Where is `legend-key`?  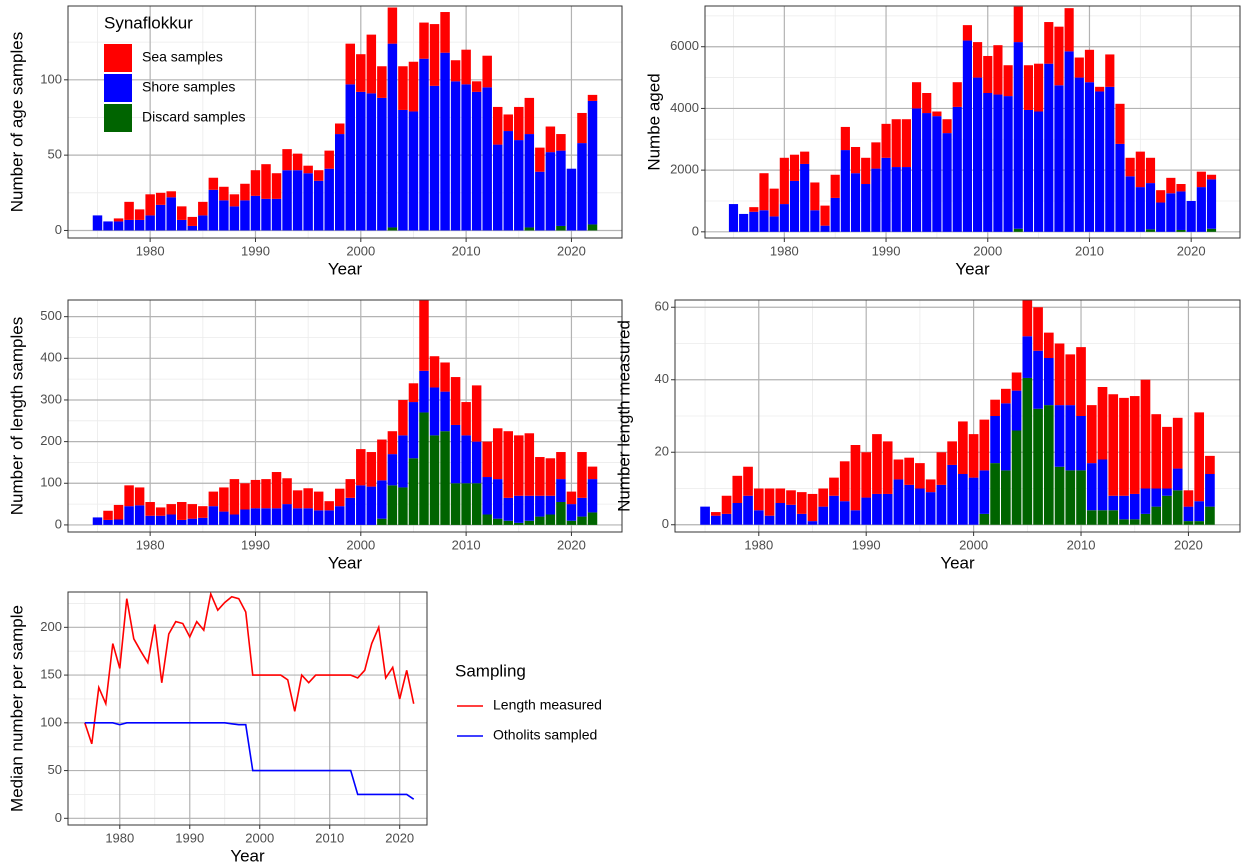
legend-key is located at coordinates (118, 88).